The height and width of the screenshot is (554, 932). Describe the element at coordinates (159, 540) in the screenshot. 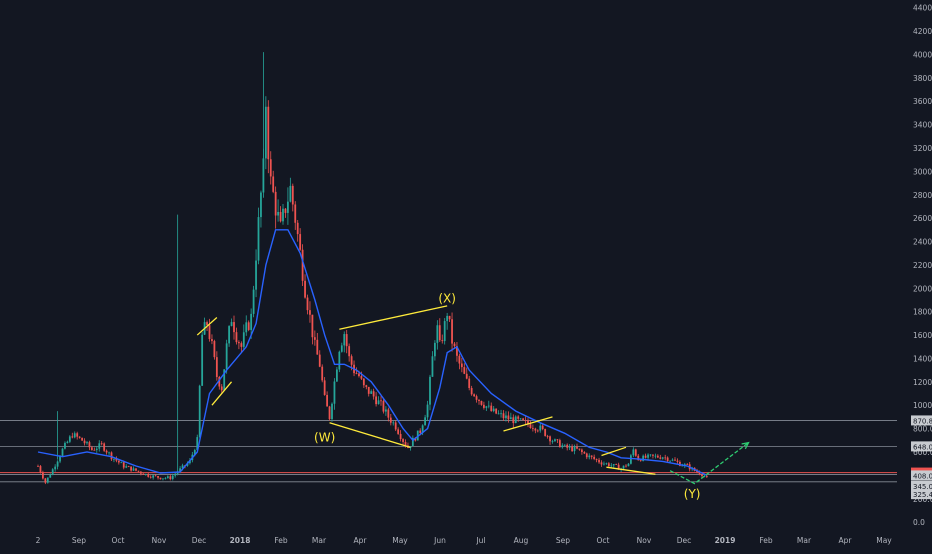

I see `x-tick-label-3: Nov` at that location.